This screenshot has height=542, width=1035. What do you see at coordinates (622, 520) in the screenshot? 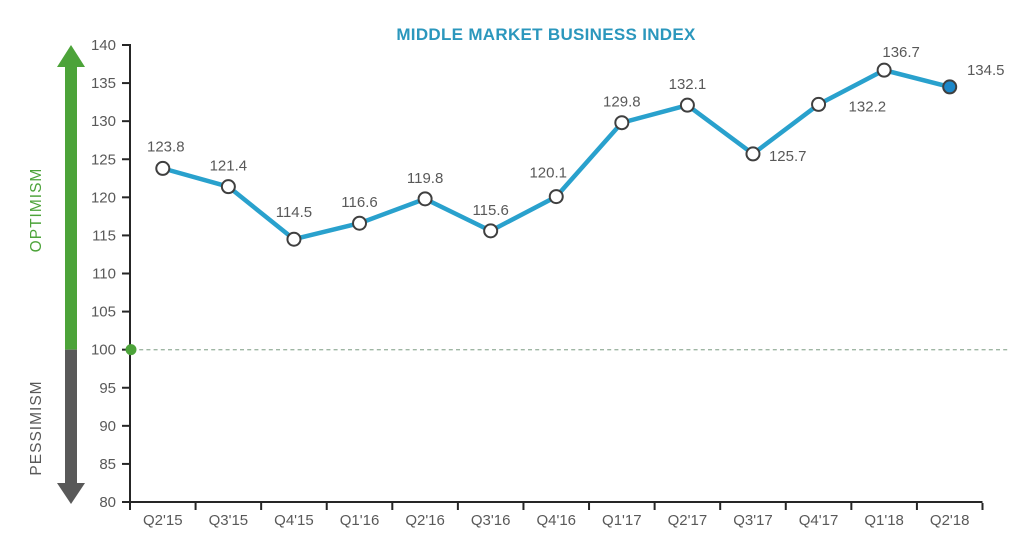
I see `x-tick-label: Q1'17` at bounding box center [622, 520].